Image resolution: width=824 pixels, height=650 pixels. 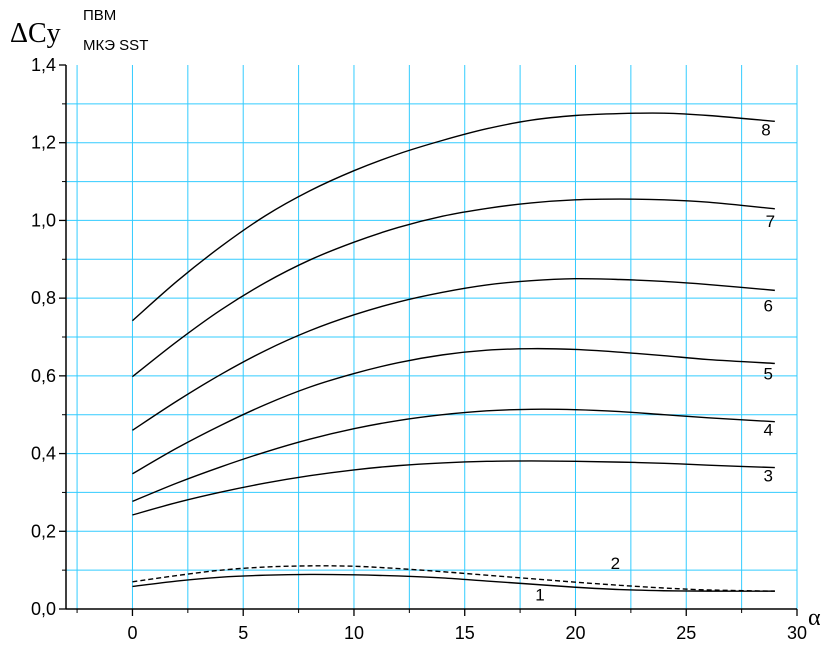 I want to click on curve-label-3: 3, so click(x=767, y=476).